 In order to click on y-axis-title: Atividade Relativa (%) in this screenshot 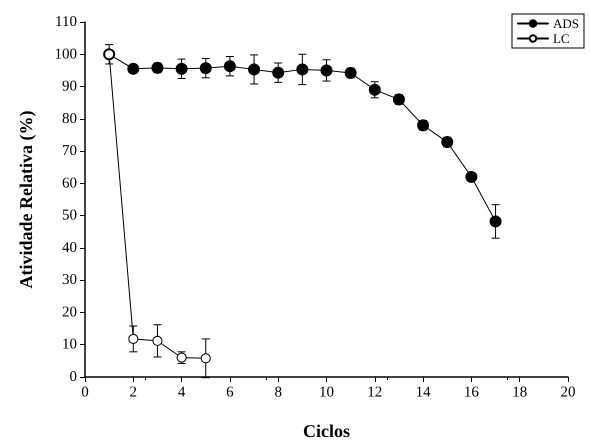, I will do `click(26, 199)`.